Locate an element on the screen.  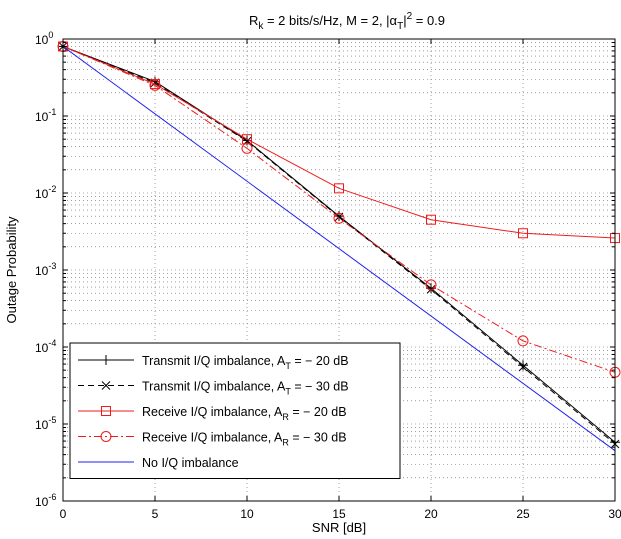
legend-entry-3: Receive I/Q imbalance, AR = − 20 dB is located at coordinates (212, 413).